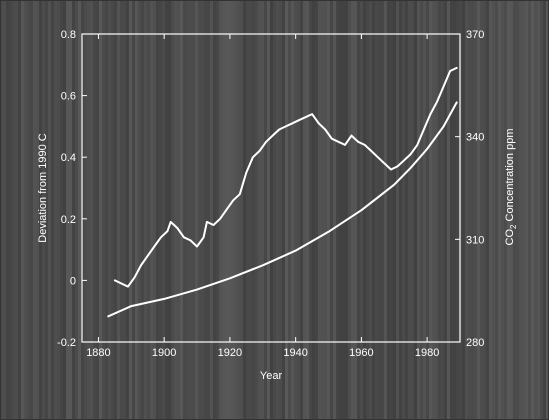  I want to click on y-left-axis-label: Deviation from 1990 C, so click(43, 187).